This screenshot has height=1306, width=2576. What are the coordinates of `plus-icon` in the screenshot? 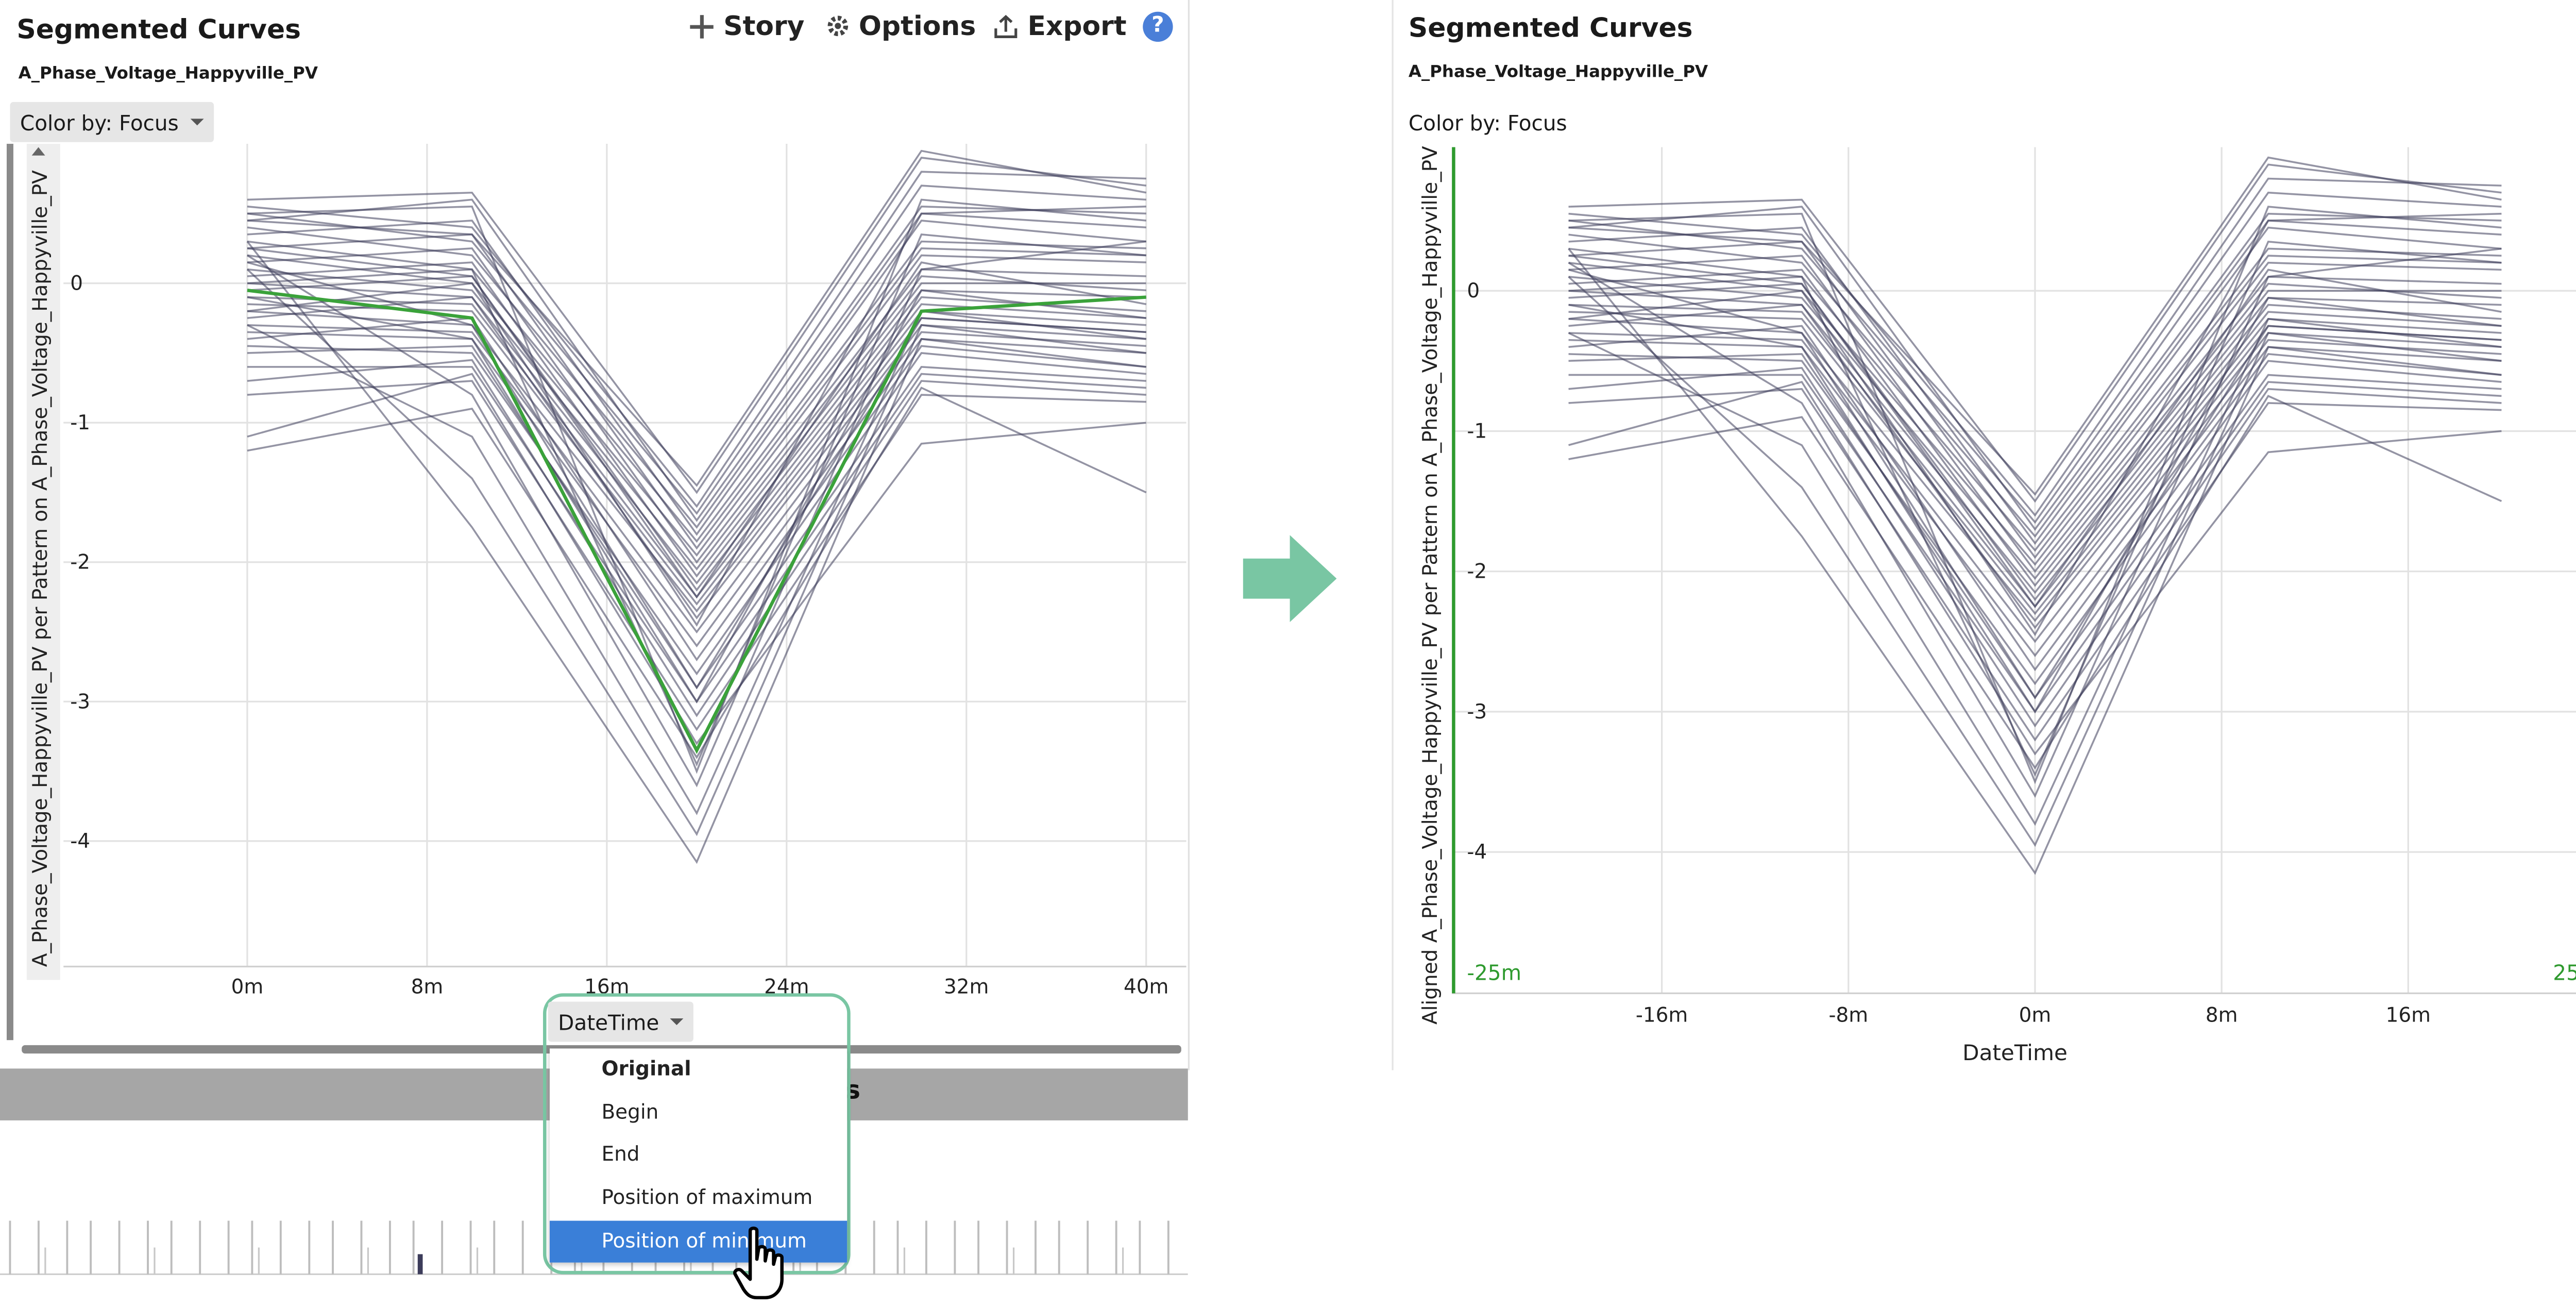 It's located at (702, 26).